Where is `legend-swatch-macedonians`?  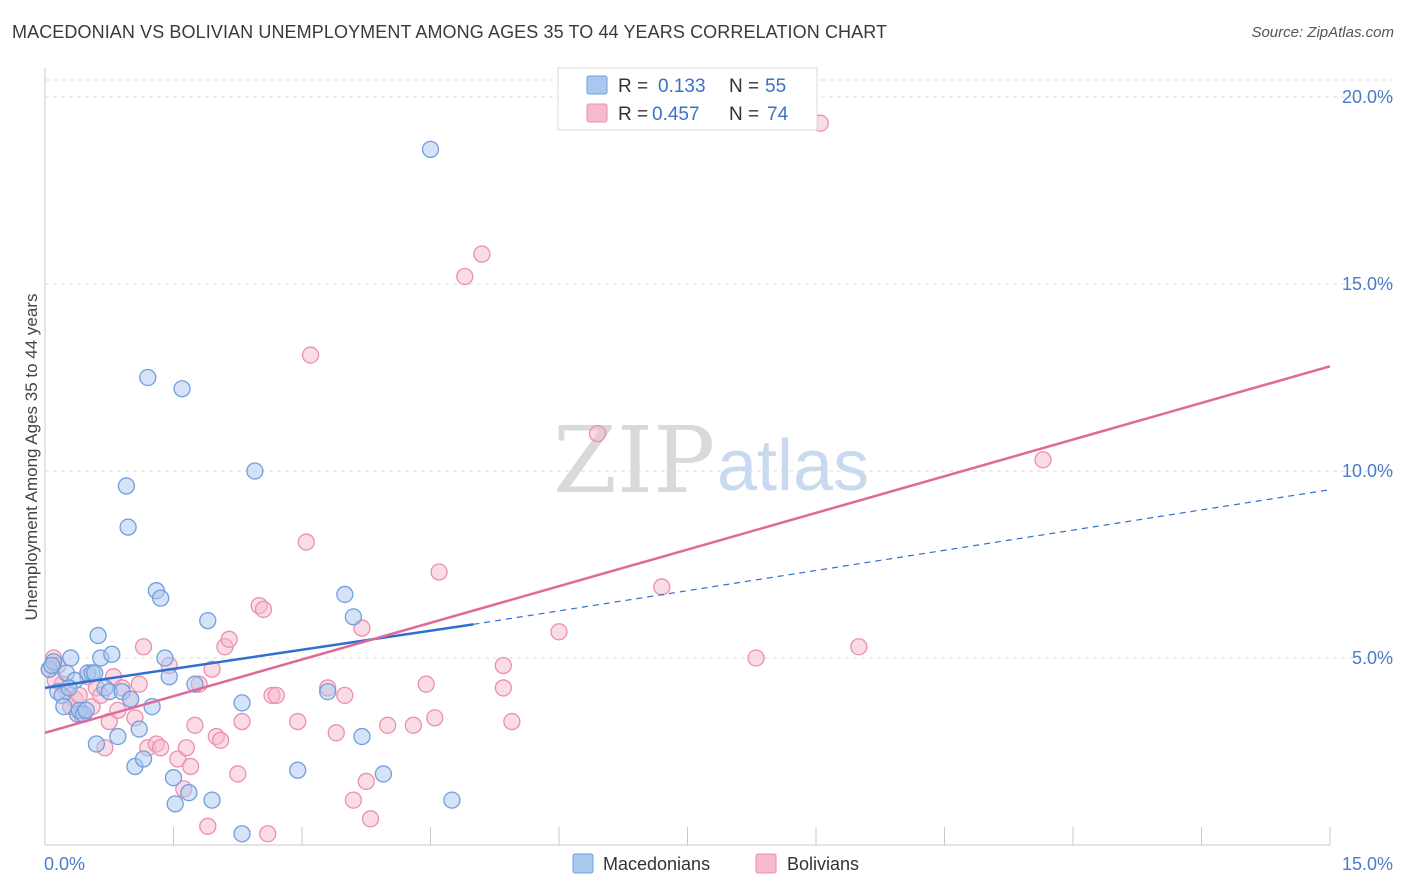 legend-swatch-macedonians is located at coordinates (597, 85).